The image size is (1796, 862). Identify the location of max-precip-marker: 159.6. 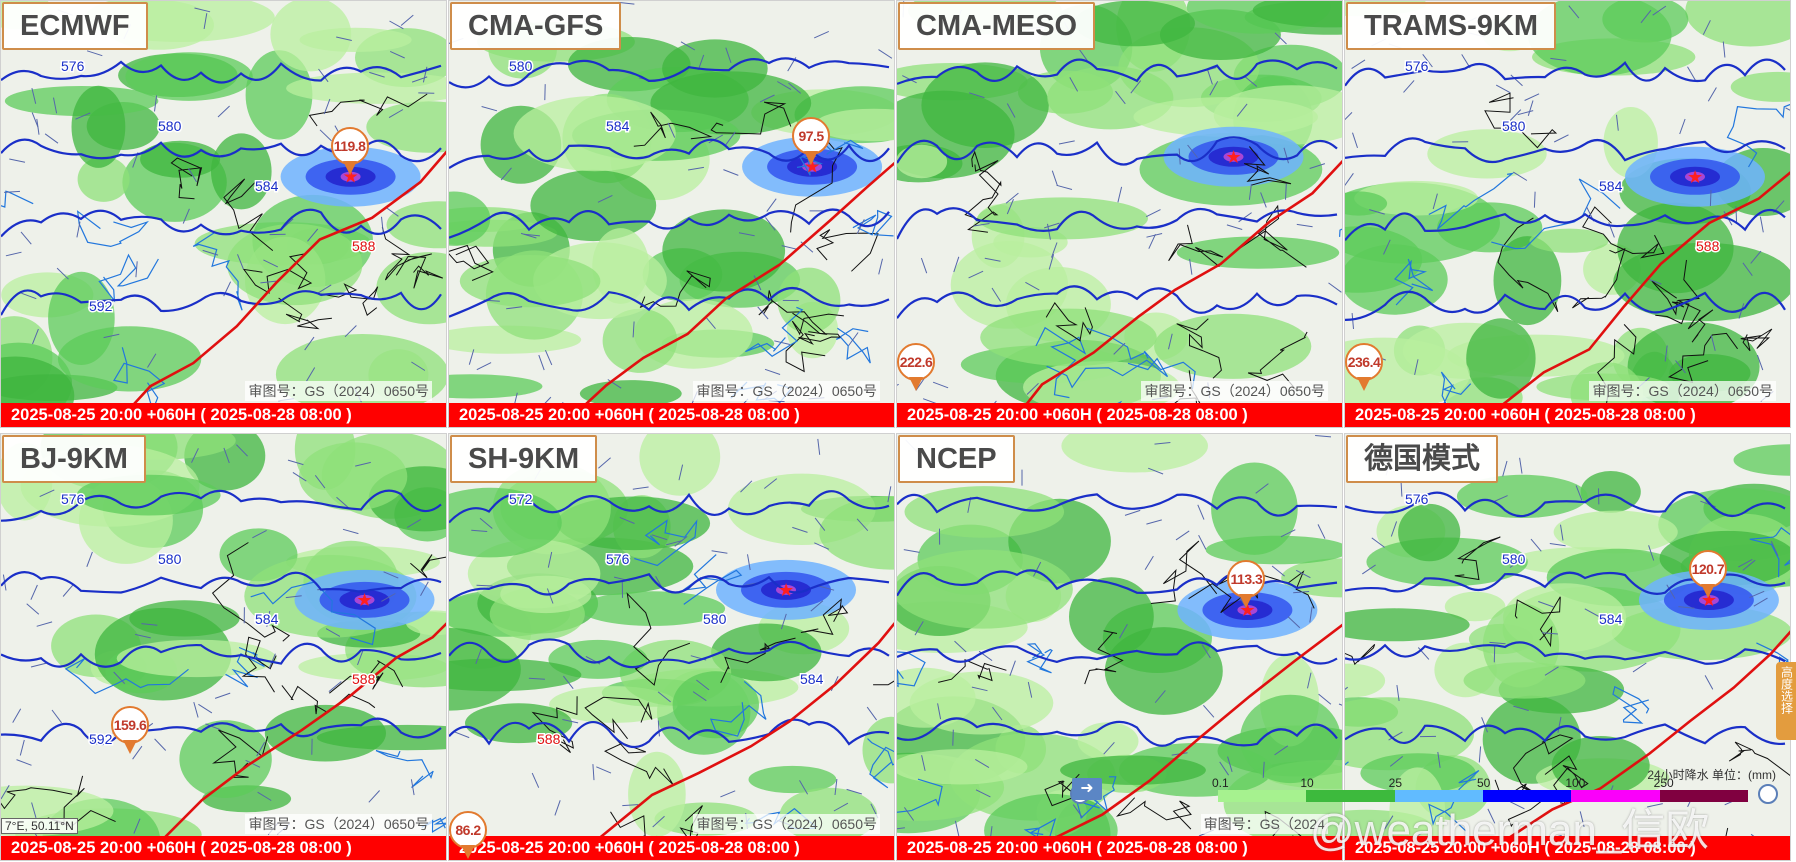
(131, 730).